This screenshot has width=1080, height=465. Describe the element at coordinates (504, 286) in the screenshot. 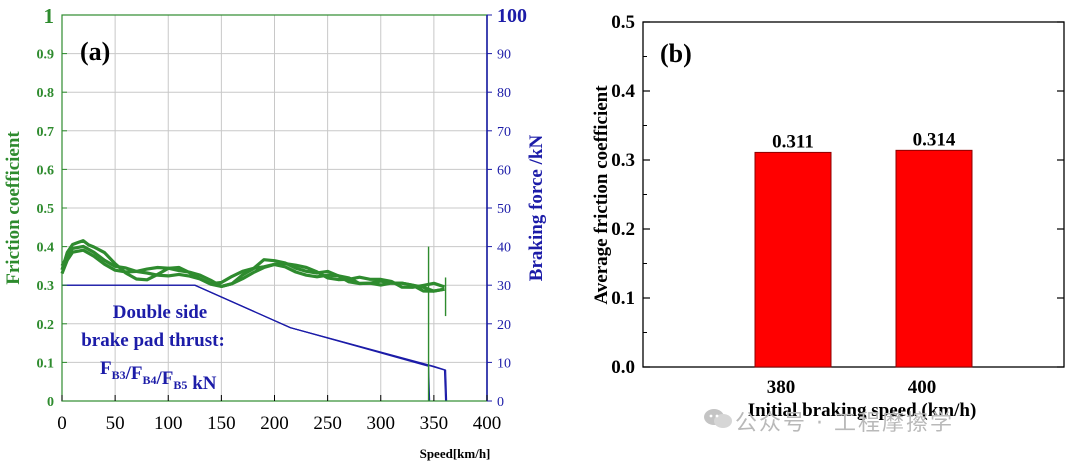

I see `panel-a-ytick-right-label: 30` at that location.